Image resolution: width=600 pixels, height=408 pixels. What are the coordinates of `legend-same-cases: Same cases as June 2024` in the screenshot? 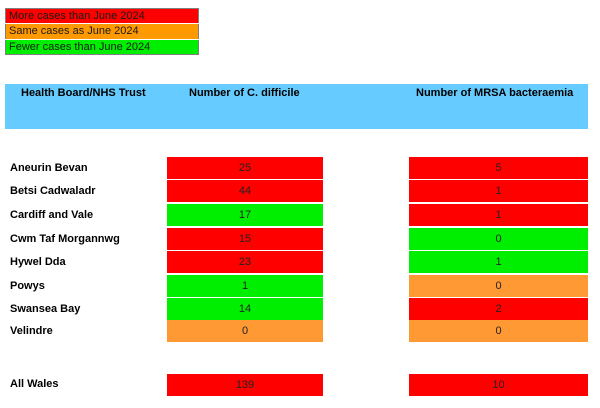 It's located at (102, 31).